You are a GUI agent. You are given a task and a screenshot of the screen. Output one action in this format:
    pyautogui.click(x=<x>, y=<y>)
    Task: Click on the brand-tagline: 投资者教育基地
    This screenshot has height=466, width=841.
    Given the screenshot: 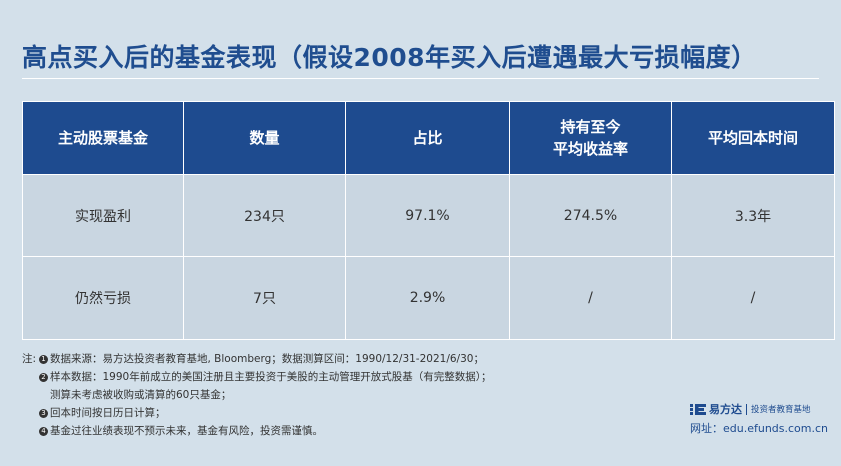 What is the action you would take?
    pyautogui.click(x=781, y=410)
    